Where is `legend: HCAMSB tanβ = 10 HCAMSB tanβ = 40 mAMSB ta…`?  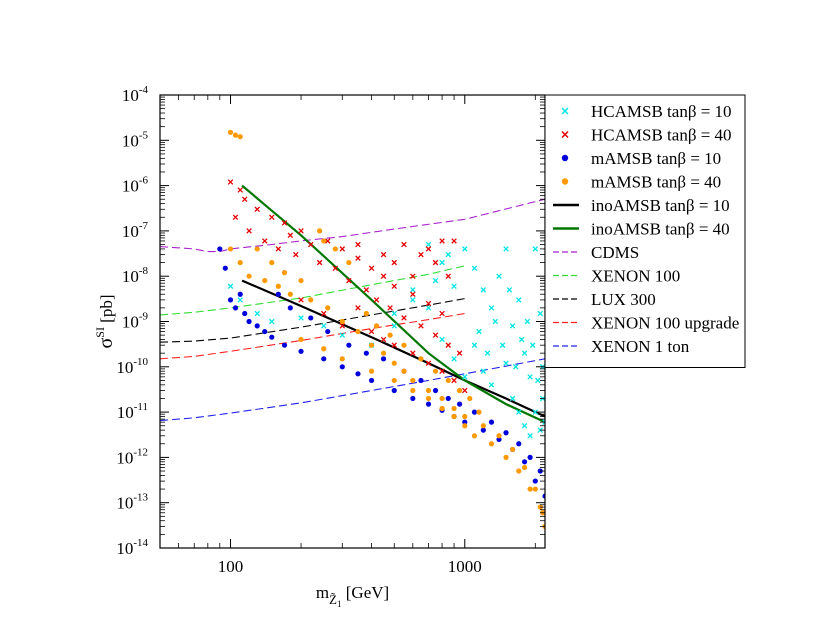 legend: HCAMSB tanβ = 10 HCAMSB tanβ = 40 mAMSB ta… is located at coordinates (645, 231).